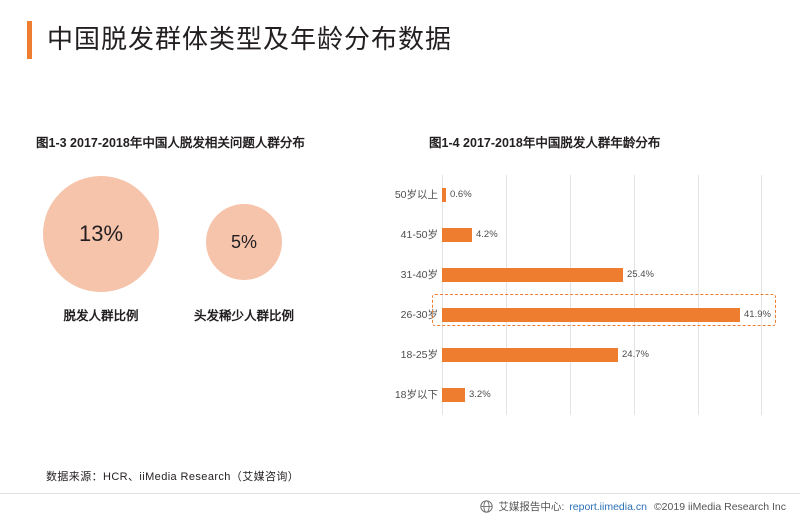 The height and width of the screenshot is (520, 800). I want to click on footer-copyright: ©2019 iiMedia Research Inc, so click(719, 506).